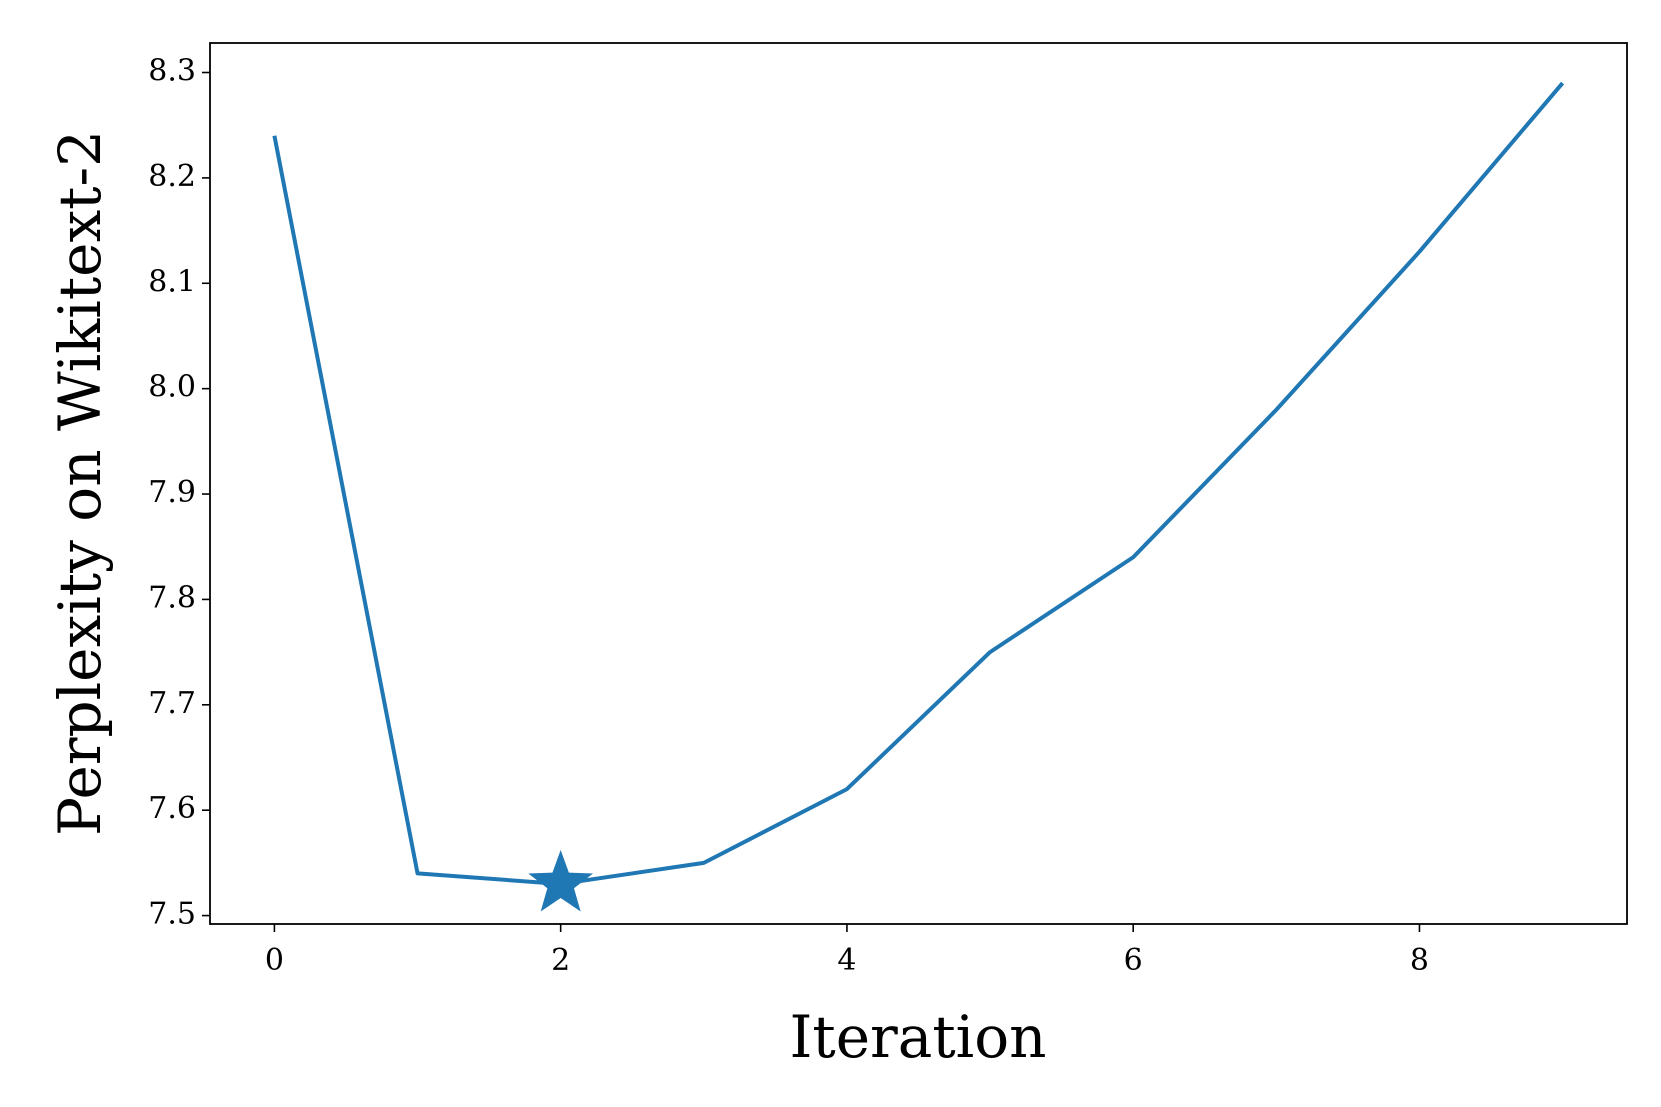  I want to click on y-tick-label: 7.8, so click(172, 597).